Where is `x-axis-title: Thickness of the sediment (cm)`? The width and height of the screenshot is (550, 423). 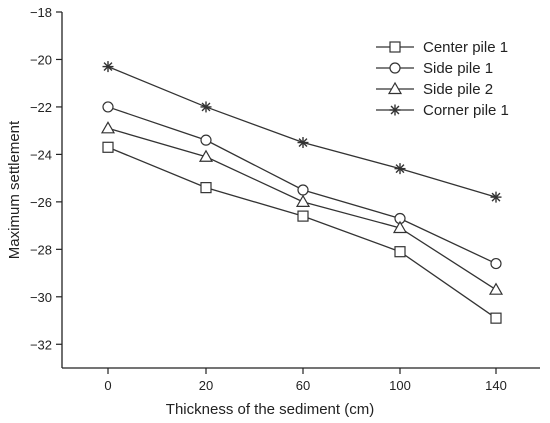 x-axis-title: Thickness of the sediment (cm) is located at coordinates (270, 409).